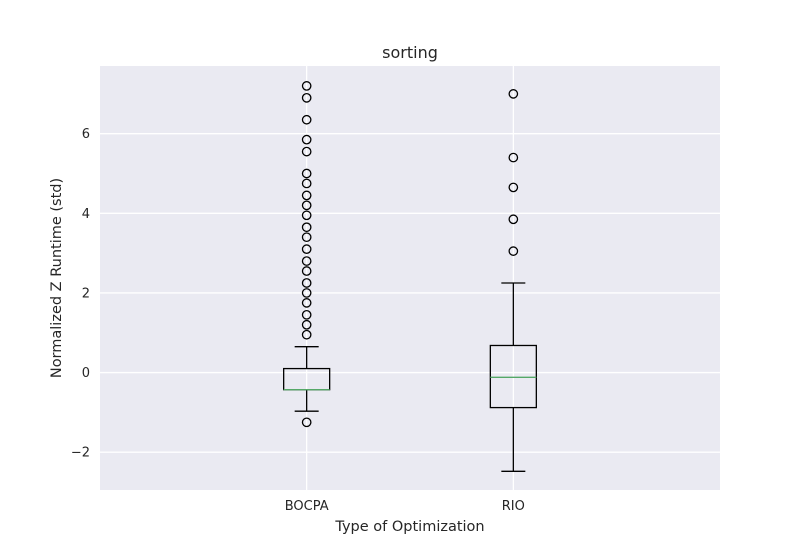 This screenshot has width=800, height=550. Describe the element at coordinates (409, 527) in the screenshot. I see `x-axis-label: Type of Optimization` at that location.